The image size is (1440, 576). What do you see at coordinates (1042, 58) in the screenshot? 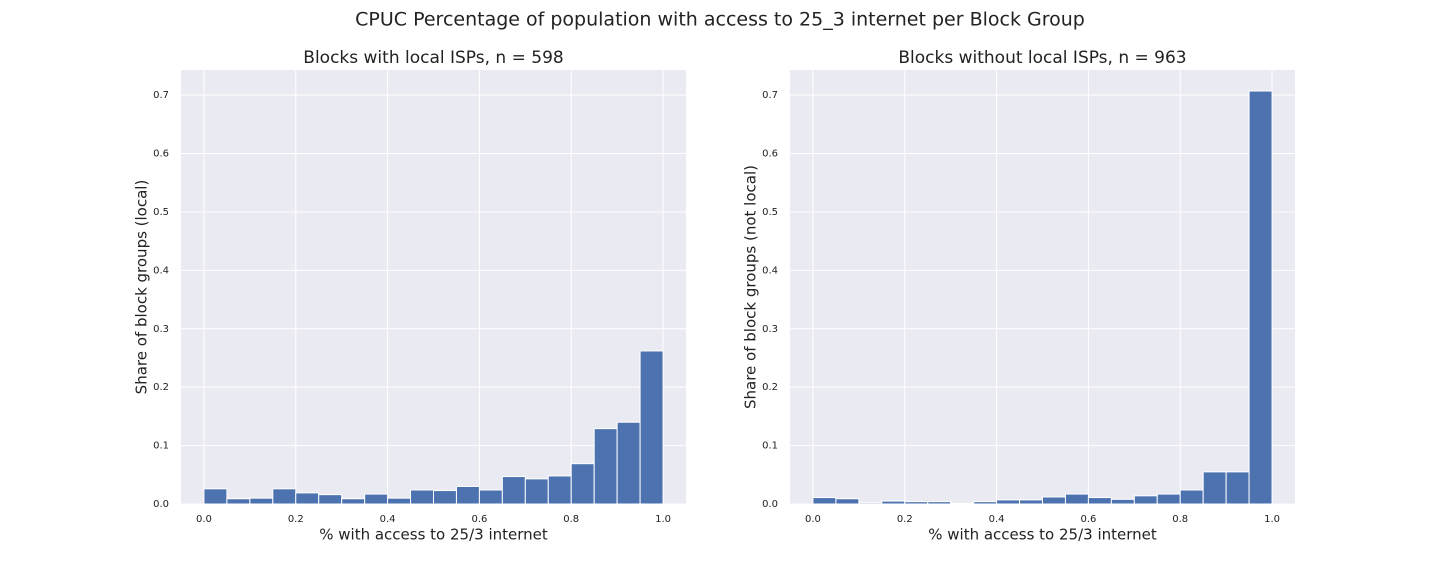
I see `chart-title: Blocks without local ISPs, n = 963` at bounding box center [1042, 58].